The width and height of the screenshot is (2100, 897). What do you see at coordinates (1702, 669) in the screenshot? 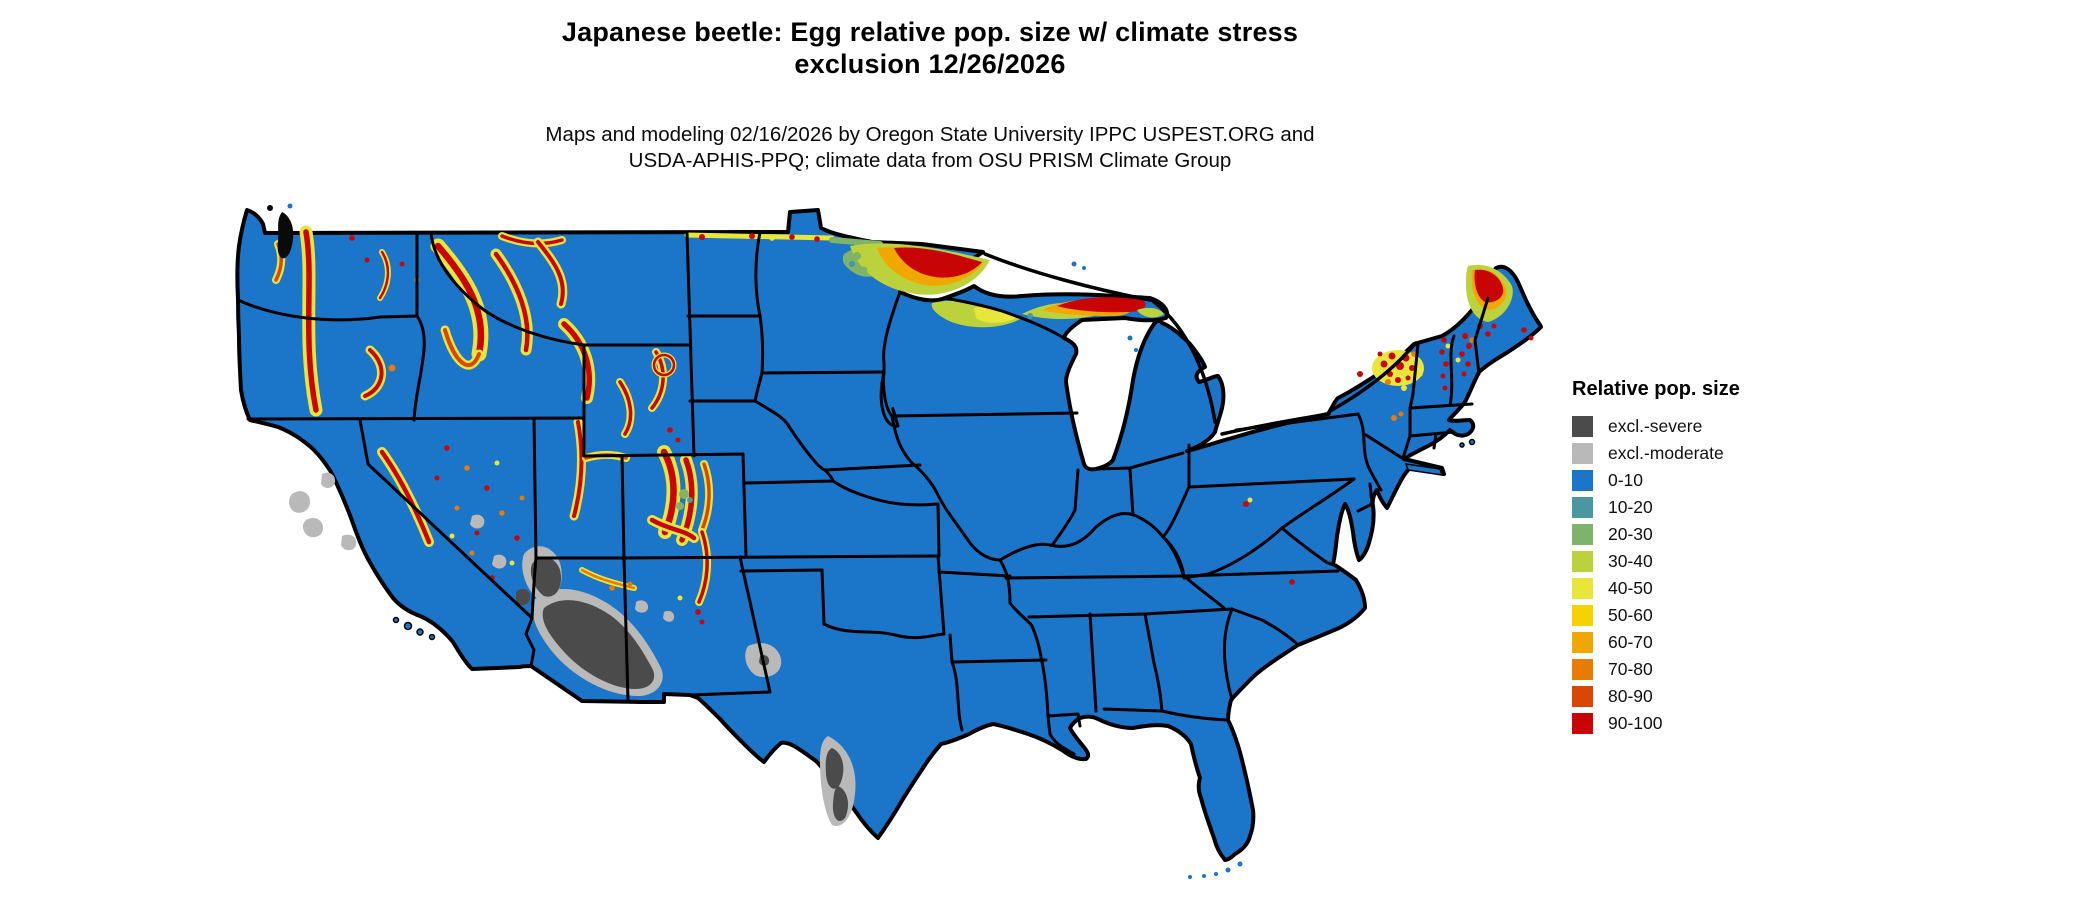
I see `legend-item: 70-80` at bounding box center [1702, 669].